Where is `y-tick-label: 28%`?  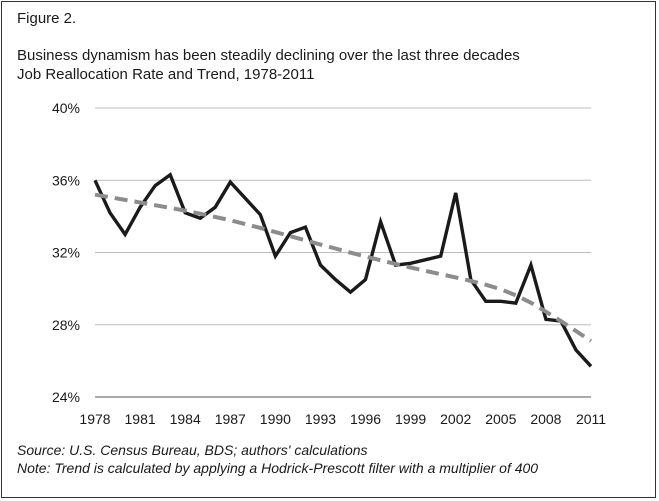 y-tick-label: 28% is located at coordinates (66, 325).